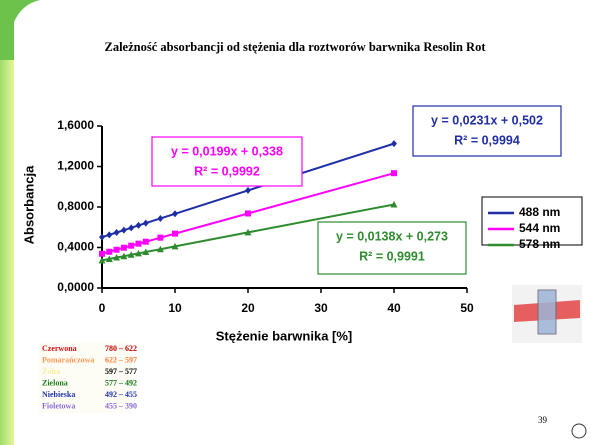  I want to click on y-tick-label: 0,8000, so click(75, 206).